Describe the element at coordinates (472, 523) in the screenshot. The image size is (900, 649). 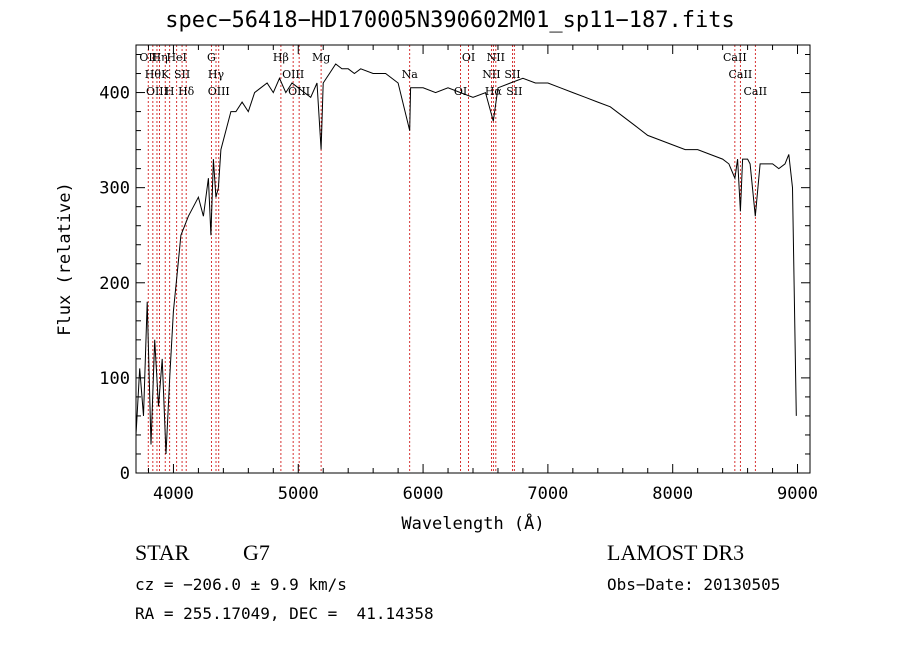
I see `x-axis-label: Wavelength (Å)` at that location.